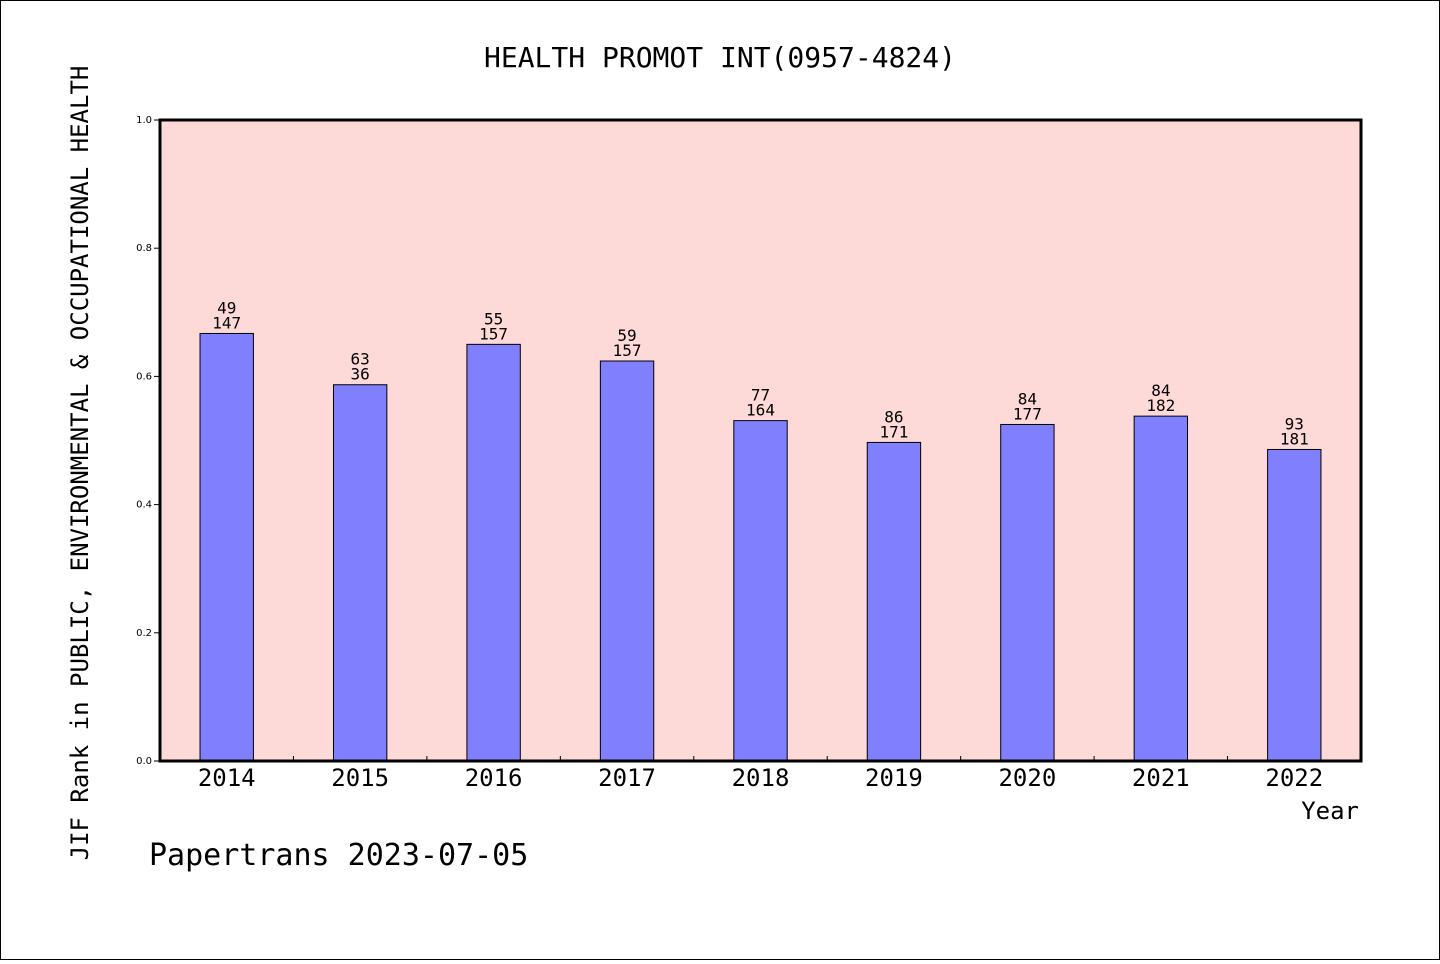 This screenshot has height=964, width=1440. I want to click on bar-label-bottom: 177, so click(1027, 413).